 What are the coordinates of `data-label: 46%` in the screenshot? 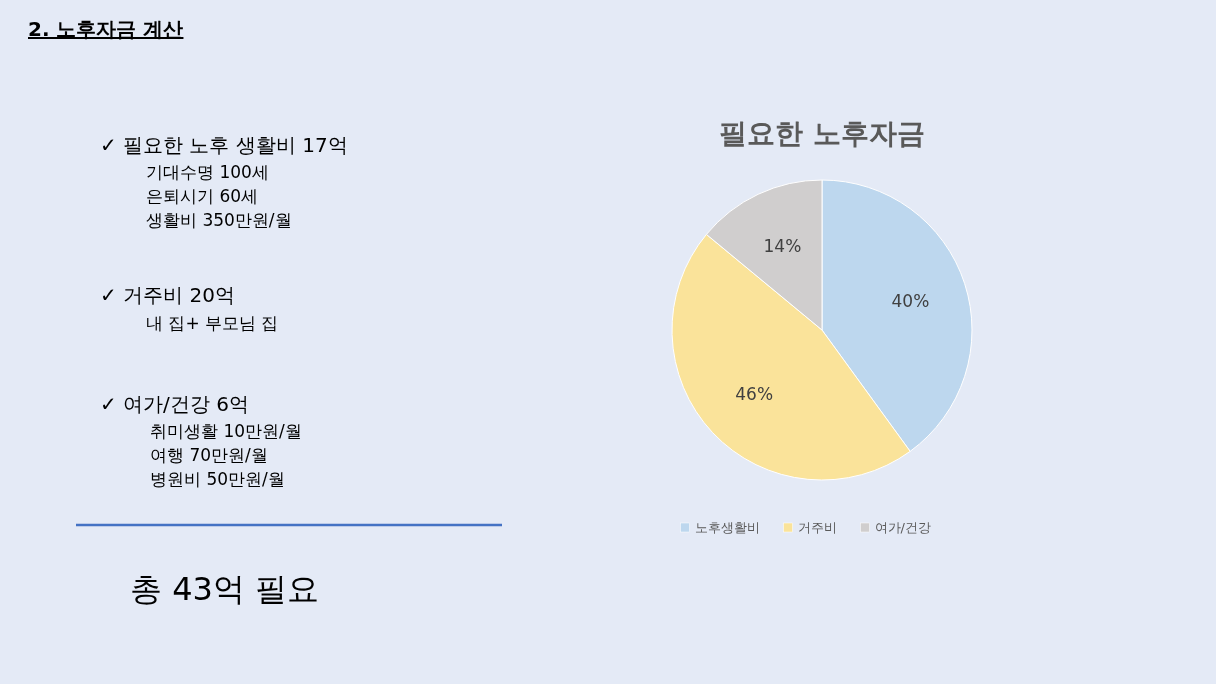 It's located at (754, 393).